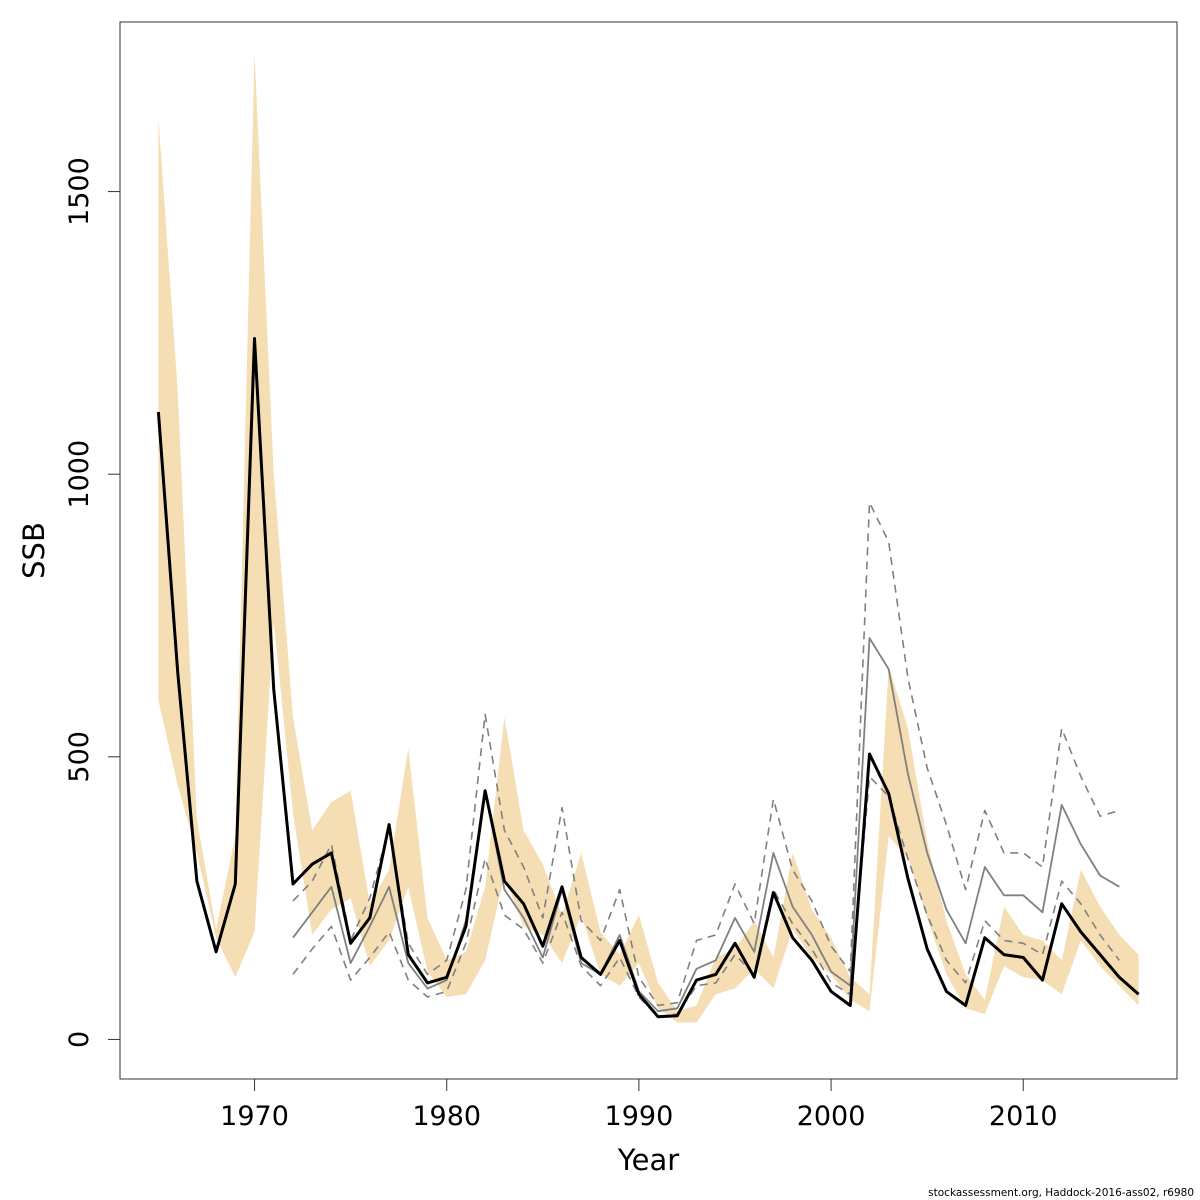  What do you see at coordinates (79, 757) in the screenshot?
I see `y-tick-label-500: 500` at bounding box center [79, 757].